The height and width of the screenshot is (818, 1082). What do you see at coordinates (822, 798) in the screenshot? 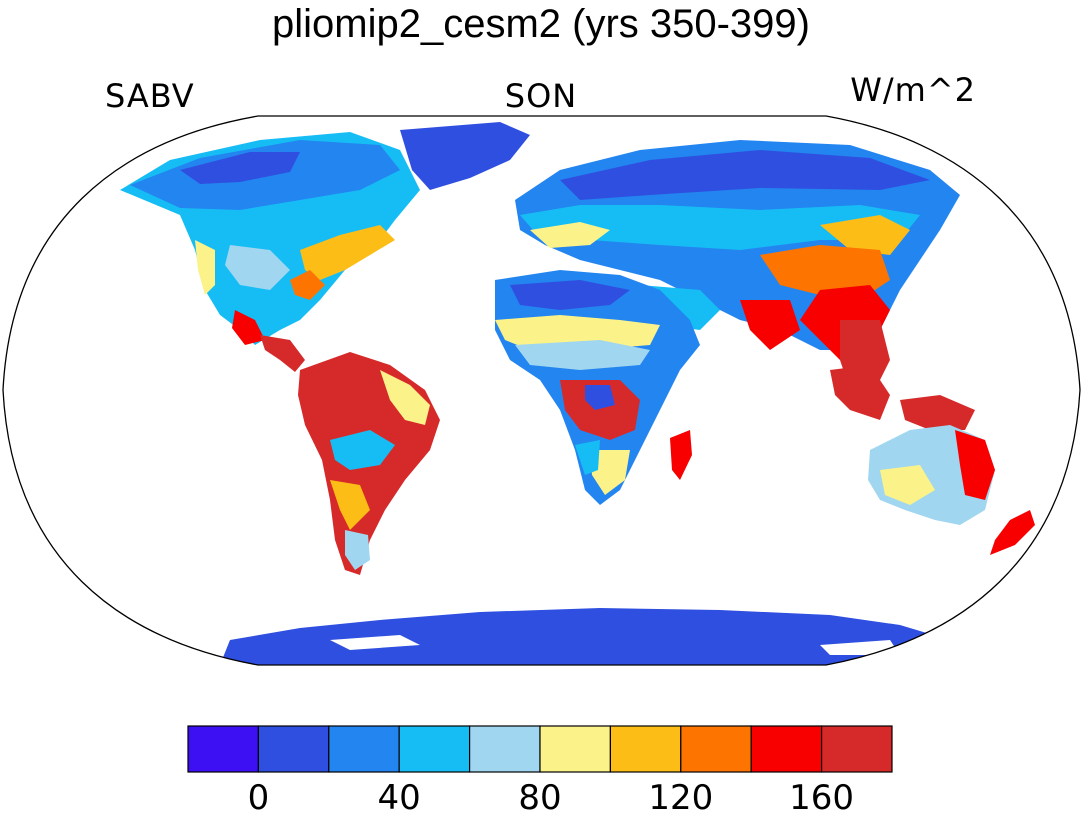
I see `colorbar-tick-label: 160` at bounding box center [822, 798].